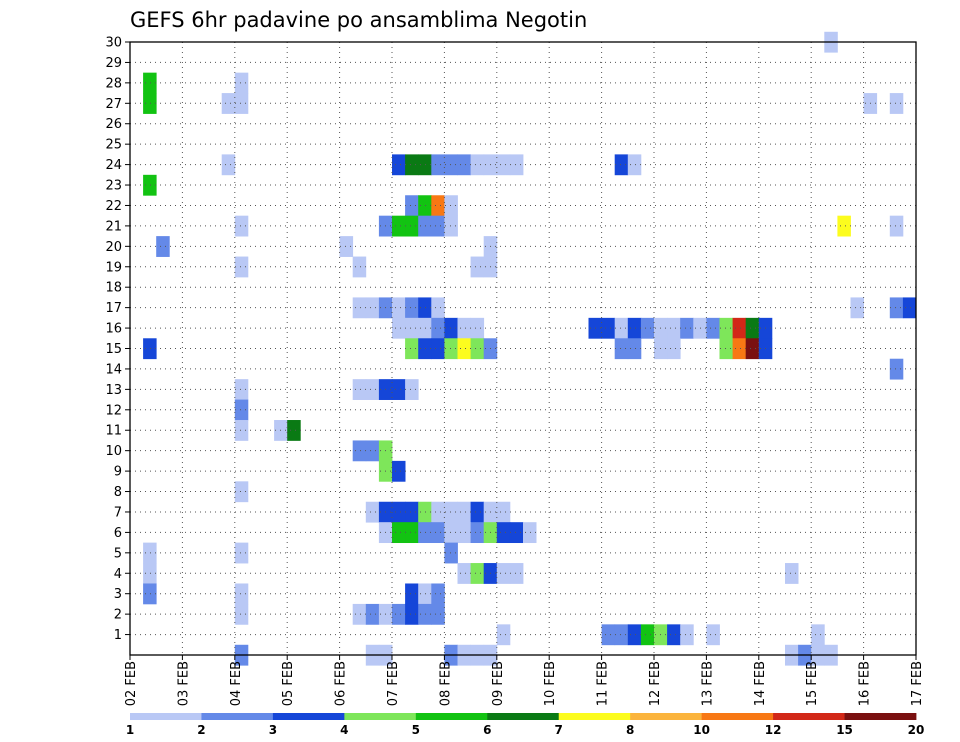  What do you see at coordinates (525, 725) in the screenshot?
I see `colorbar: 1 2 3 4 5 6 7 8 10 12 15 20` at bounding box center [525, 725].